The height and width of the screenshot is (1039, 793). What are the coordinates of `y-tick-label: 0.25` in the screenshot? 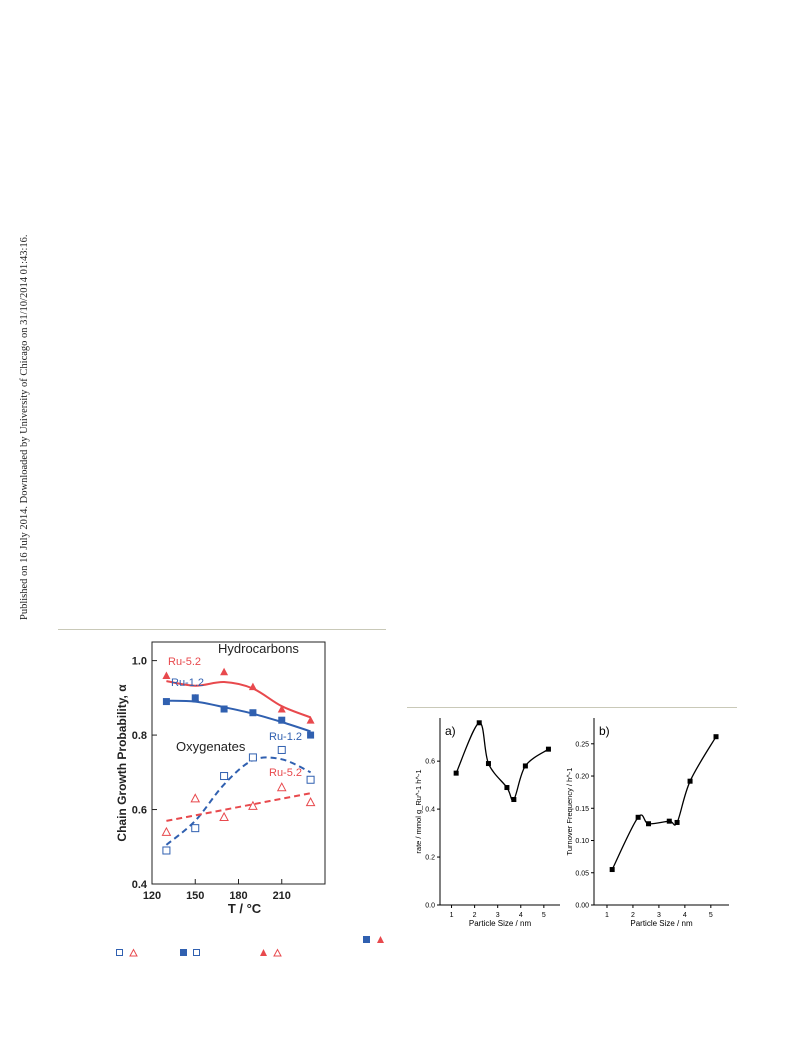 It's located at (582, 744).